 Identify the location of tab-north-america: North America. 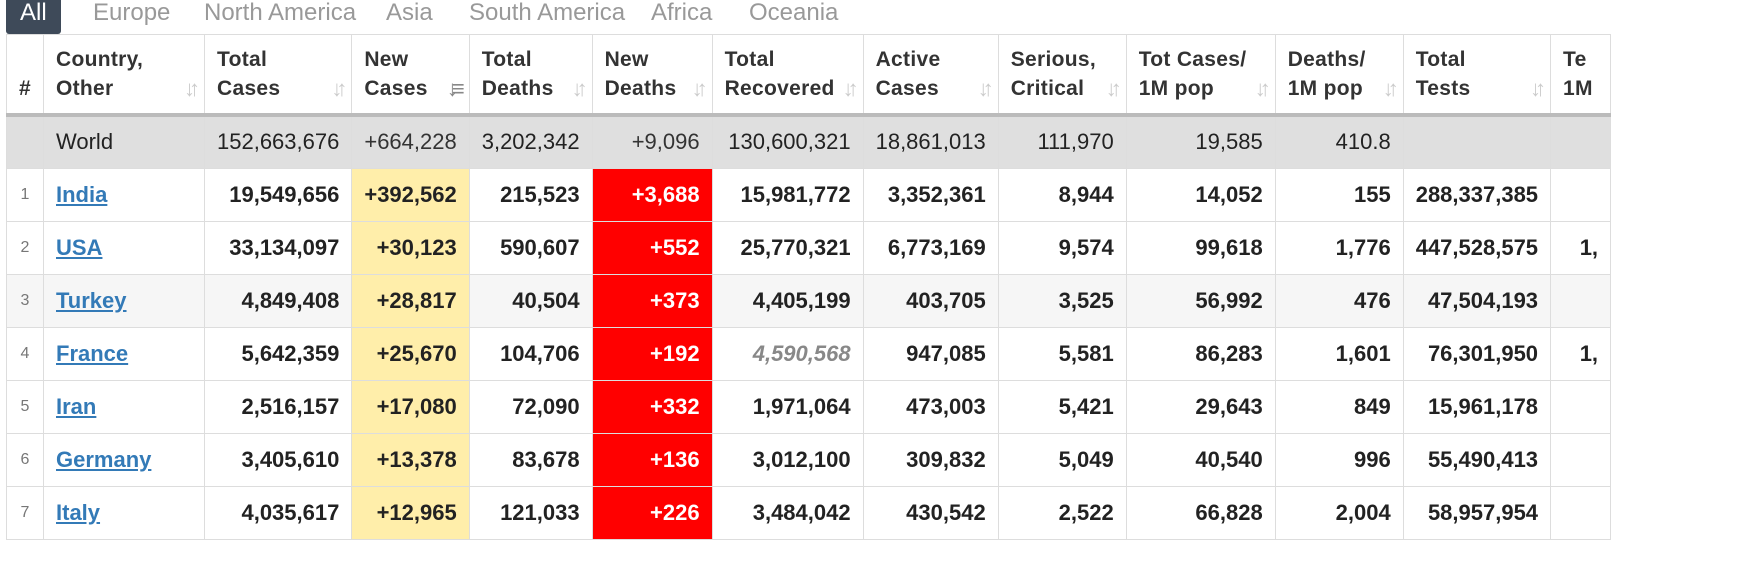
(280, 13).